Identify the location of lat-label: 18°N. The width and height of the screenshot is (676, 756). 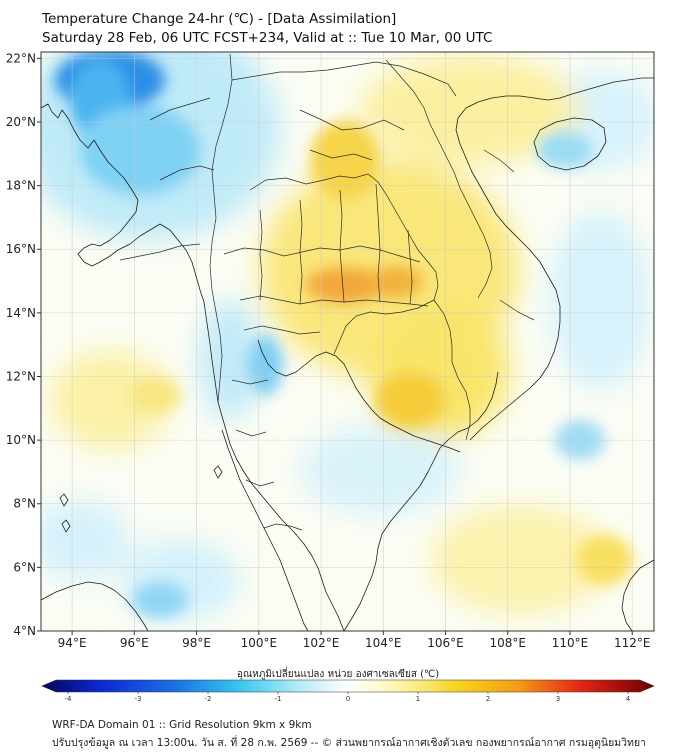
(21, 186).